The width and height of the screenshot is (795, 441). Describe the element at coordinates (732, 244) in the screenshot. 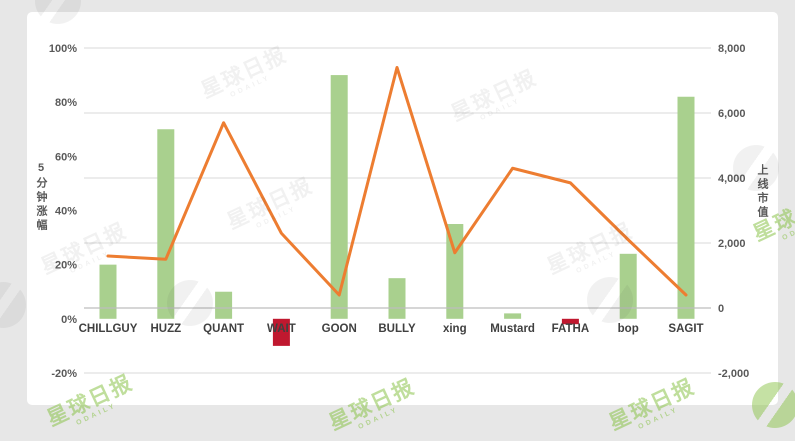

I see `right-axis-tick: 2,000` at that location.